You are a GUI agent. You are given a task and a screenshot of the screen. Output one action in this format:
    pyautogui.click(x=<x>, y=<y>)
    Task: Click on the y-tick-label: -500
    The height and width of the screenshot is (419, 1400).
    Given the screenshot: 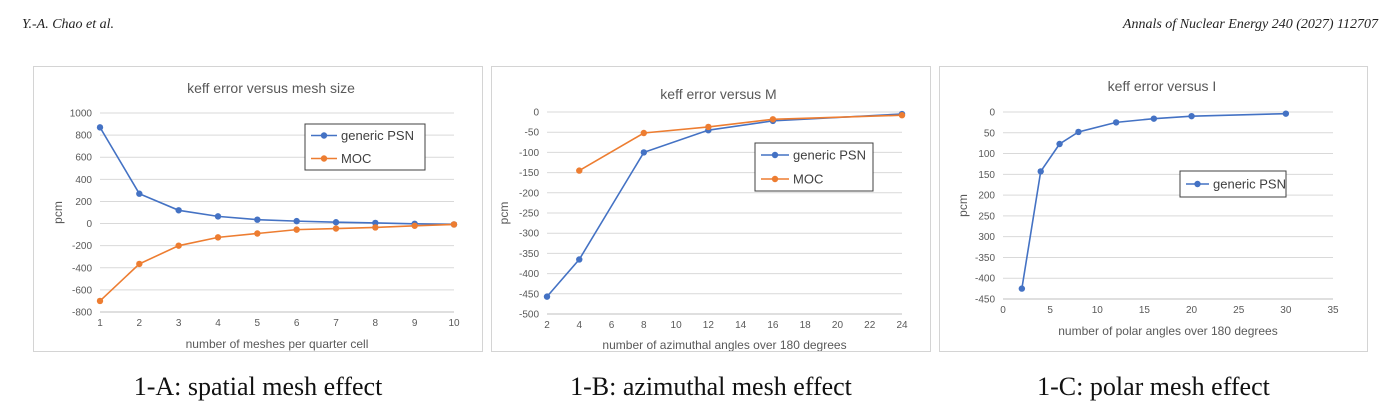 What is the action you would take?
    pyautogui.click(x=529, y=315)
    